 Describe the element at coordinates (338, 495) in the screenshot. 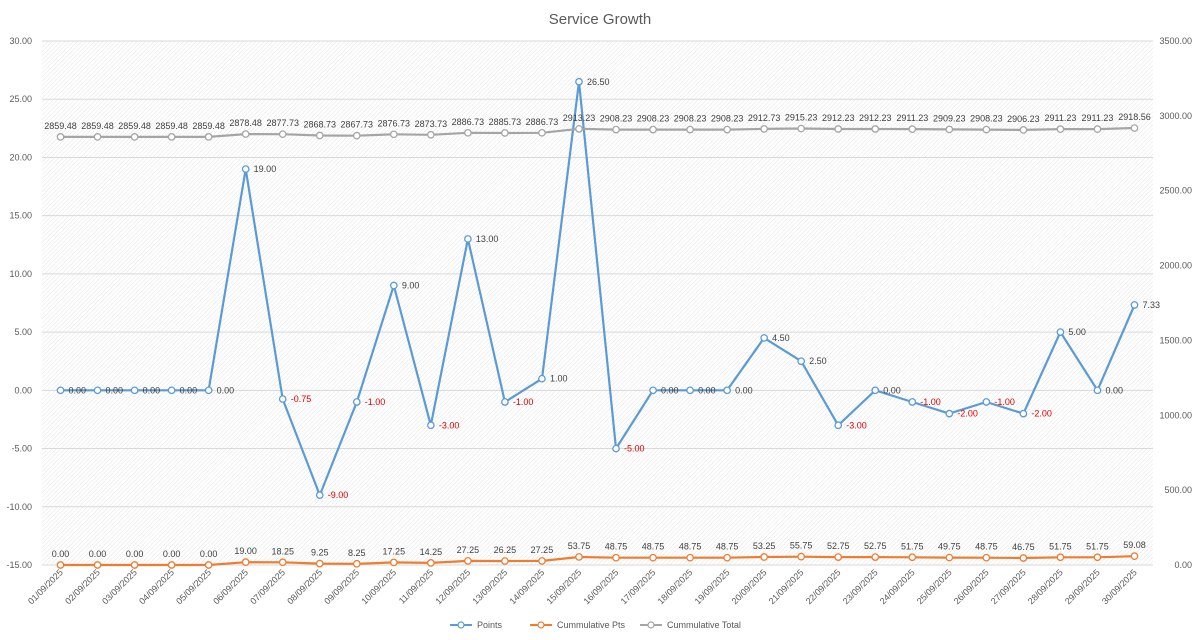

I see `data-label: -9.00` at that location.